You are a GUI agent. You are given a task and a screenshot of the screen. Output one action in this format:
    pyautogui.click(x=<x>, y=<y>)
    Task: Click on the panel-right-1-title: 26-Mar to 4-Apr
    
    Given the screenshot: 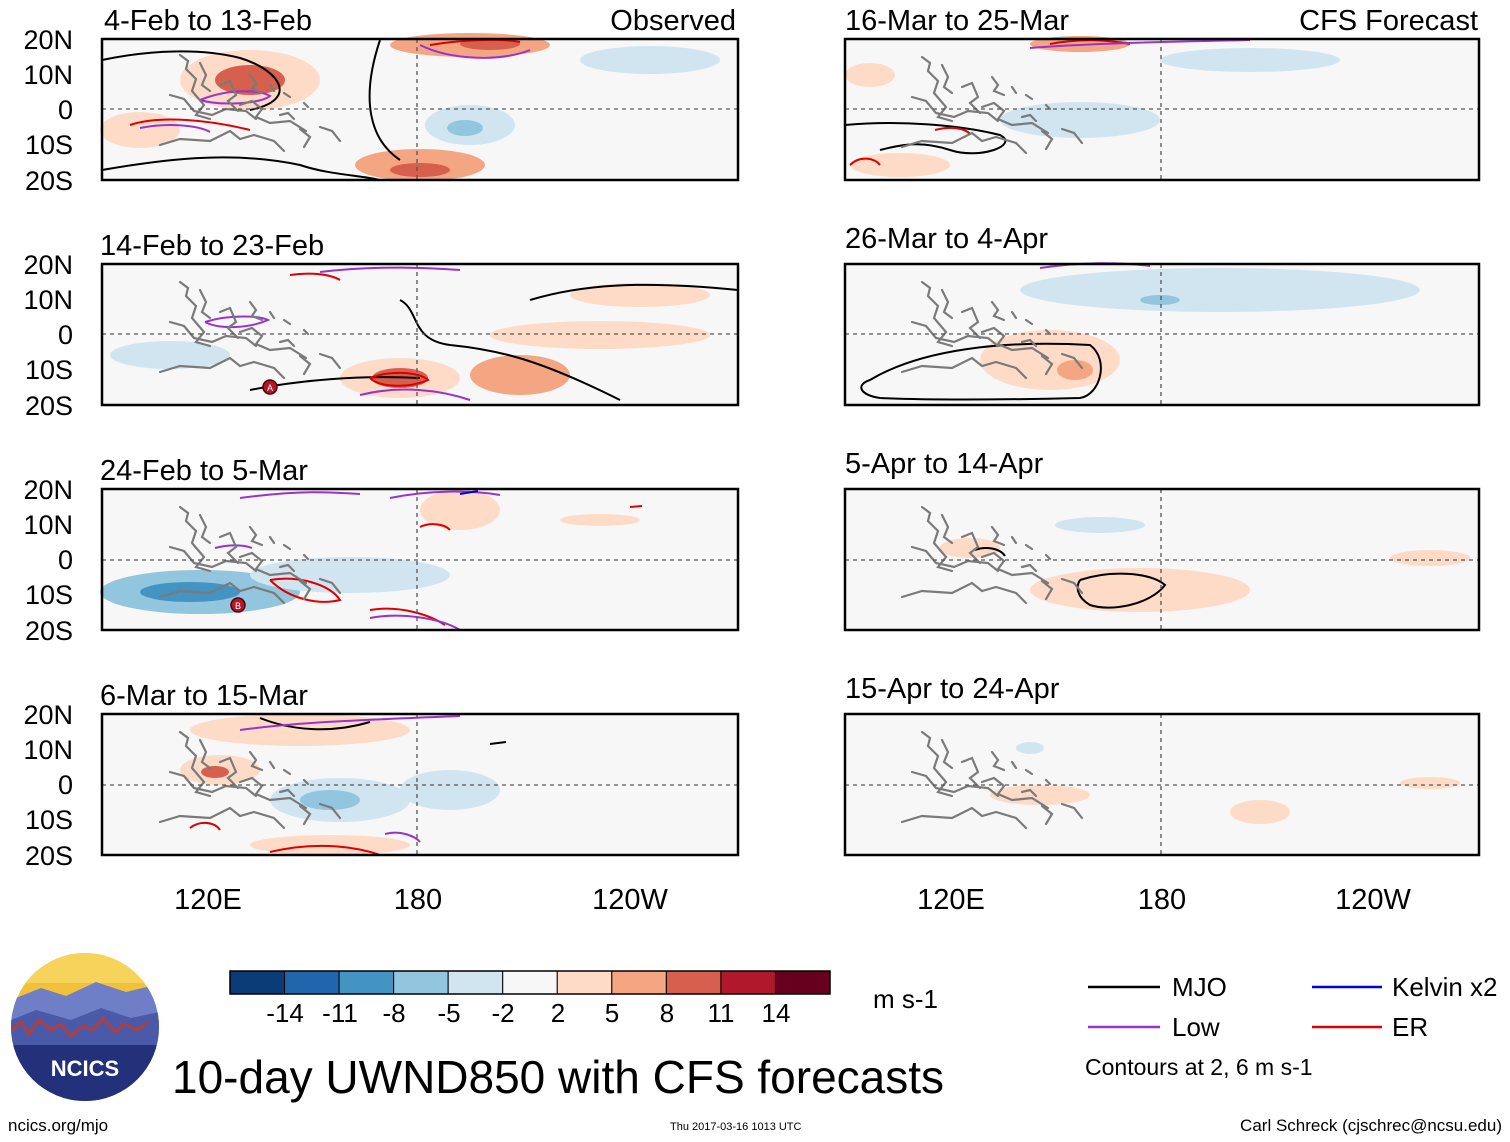 What is the action you would take?
    pyautogui.click(x=946, y=239)
    